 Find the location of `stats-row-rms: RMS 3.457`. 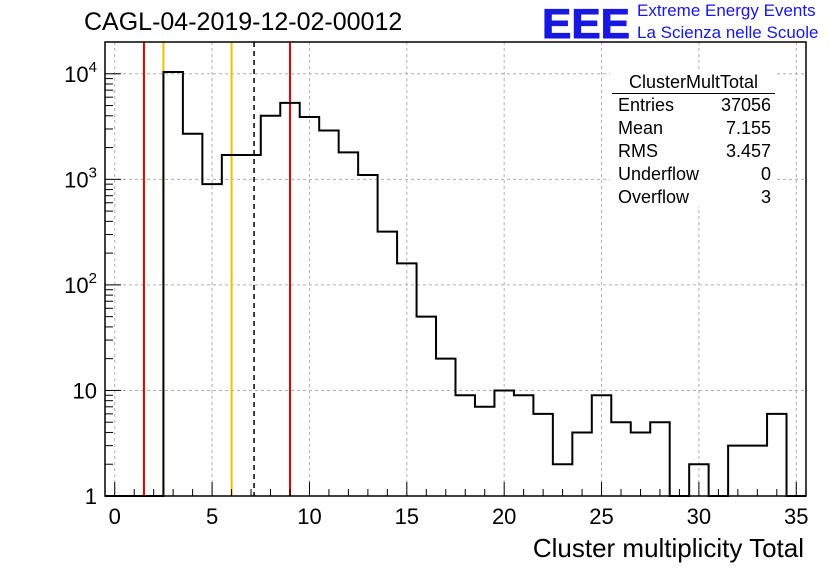

stats-row-rms: RMS 3.457 is located at coordinates (693, 151).